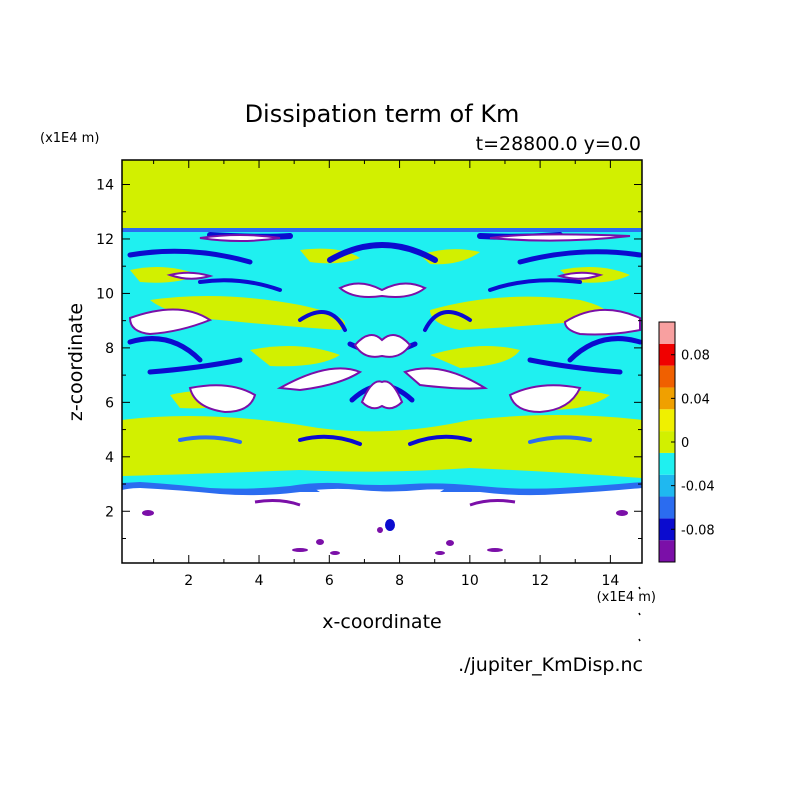 The width and height of the screenshot is (804, 804). I want to click on y-tick-label: 2, so click(109, 512).